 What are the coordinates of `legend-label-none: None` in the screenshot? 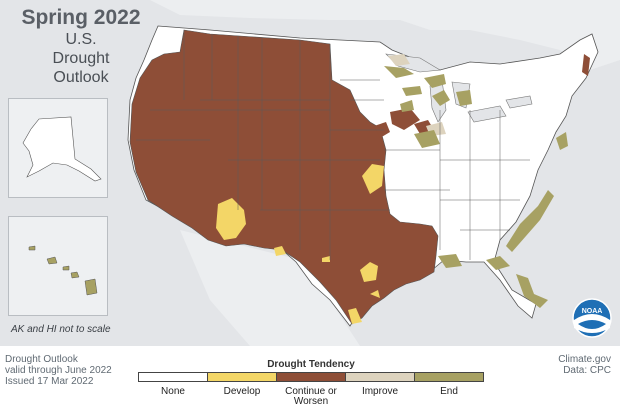 It's located at (173, 392).